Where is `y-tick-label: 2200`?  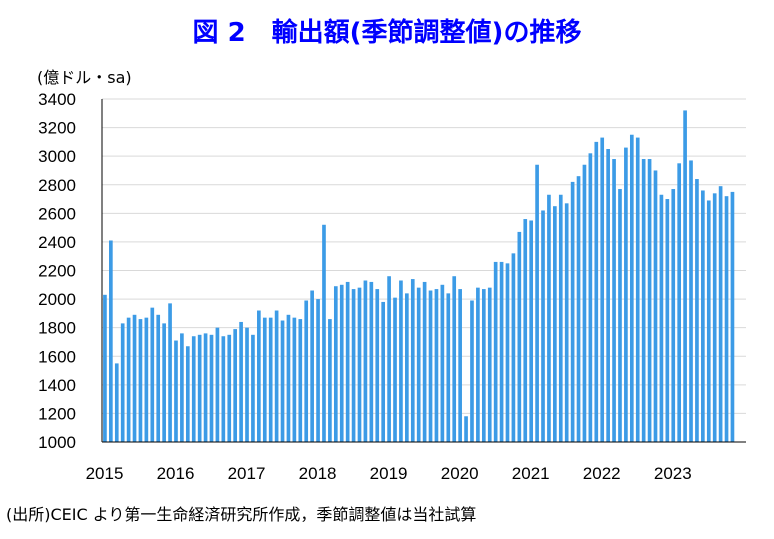 y-tick-label: 2200 is located at coordinates (57, 271).